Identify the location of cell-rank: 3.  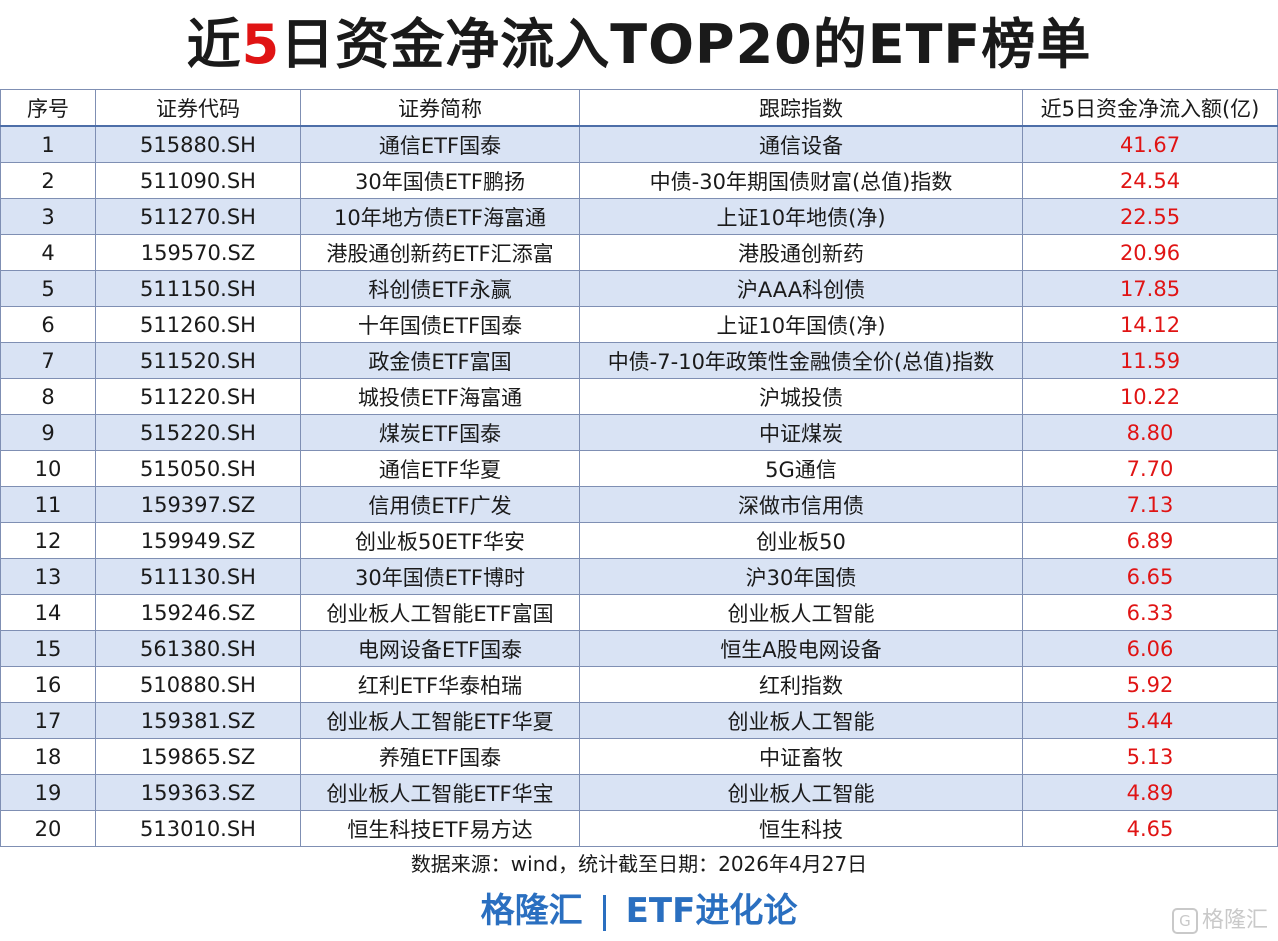
(48, 216).